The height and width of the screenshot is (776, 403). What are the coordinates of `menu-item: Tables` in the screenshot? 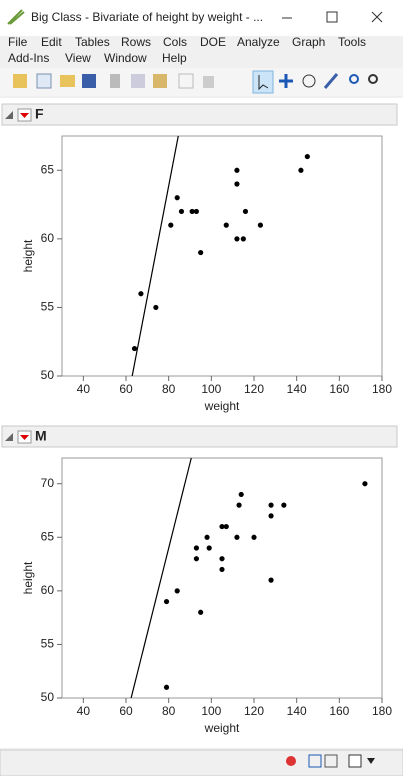 It's located at (92, 42).